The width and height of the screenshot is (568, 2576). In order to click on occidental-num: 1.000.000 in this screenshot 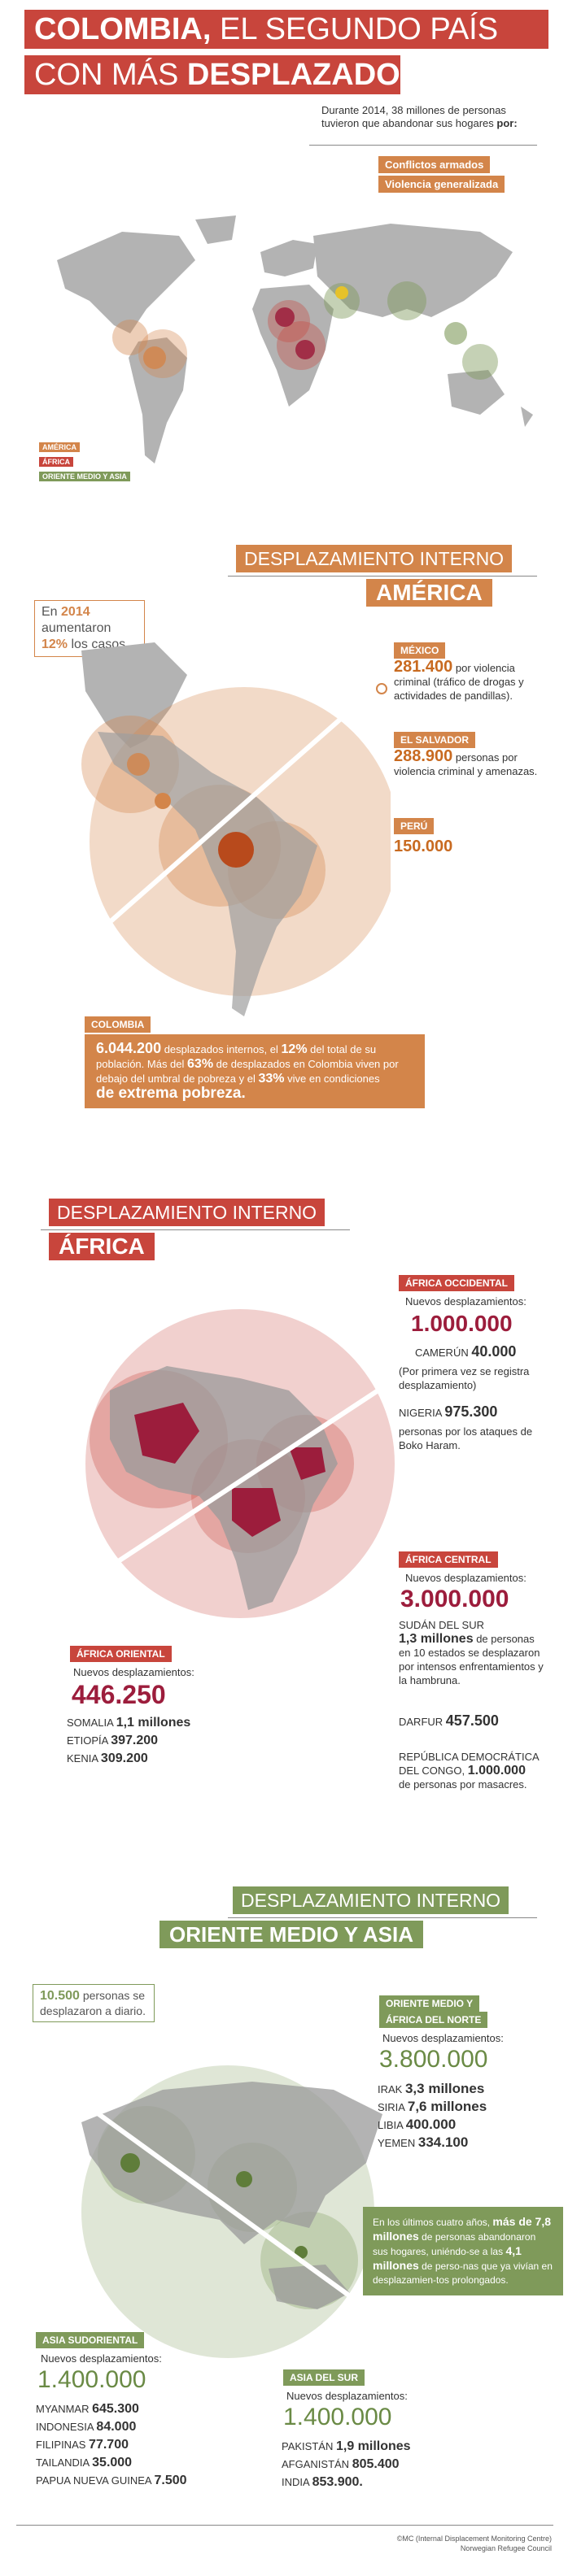, I will do `click(462, 1324)`.